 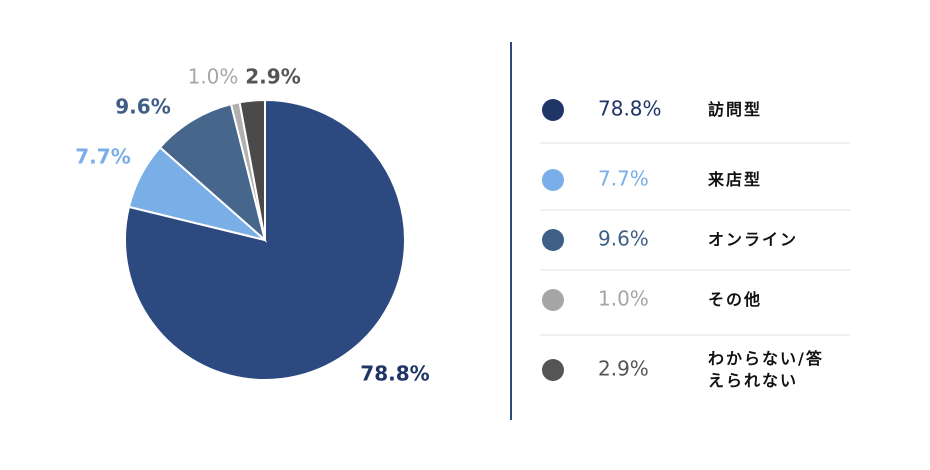 What do you see at coordinates (623, 239) in the screenshot?
I see `legend-value: 9.6%` at bounding box center [623, 239].